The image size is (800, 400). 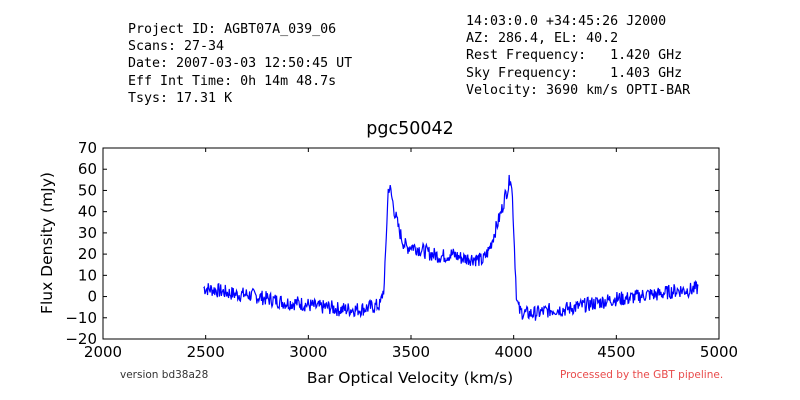 What do you see at coordinates (176, 47) in the screenshot?
I see `header-left-line: Scans: 27-34` at bounding box center [176, 47].